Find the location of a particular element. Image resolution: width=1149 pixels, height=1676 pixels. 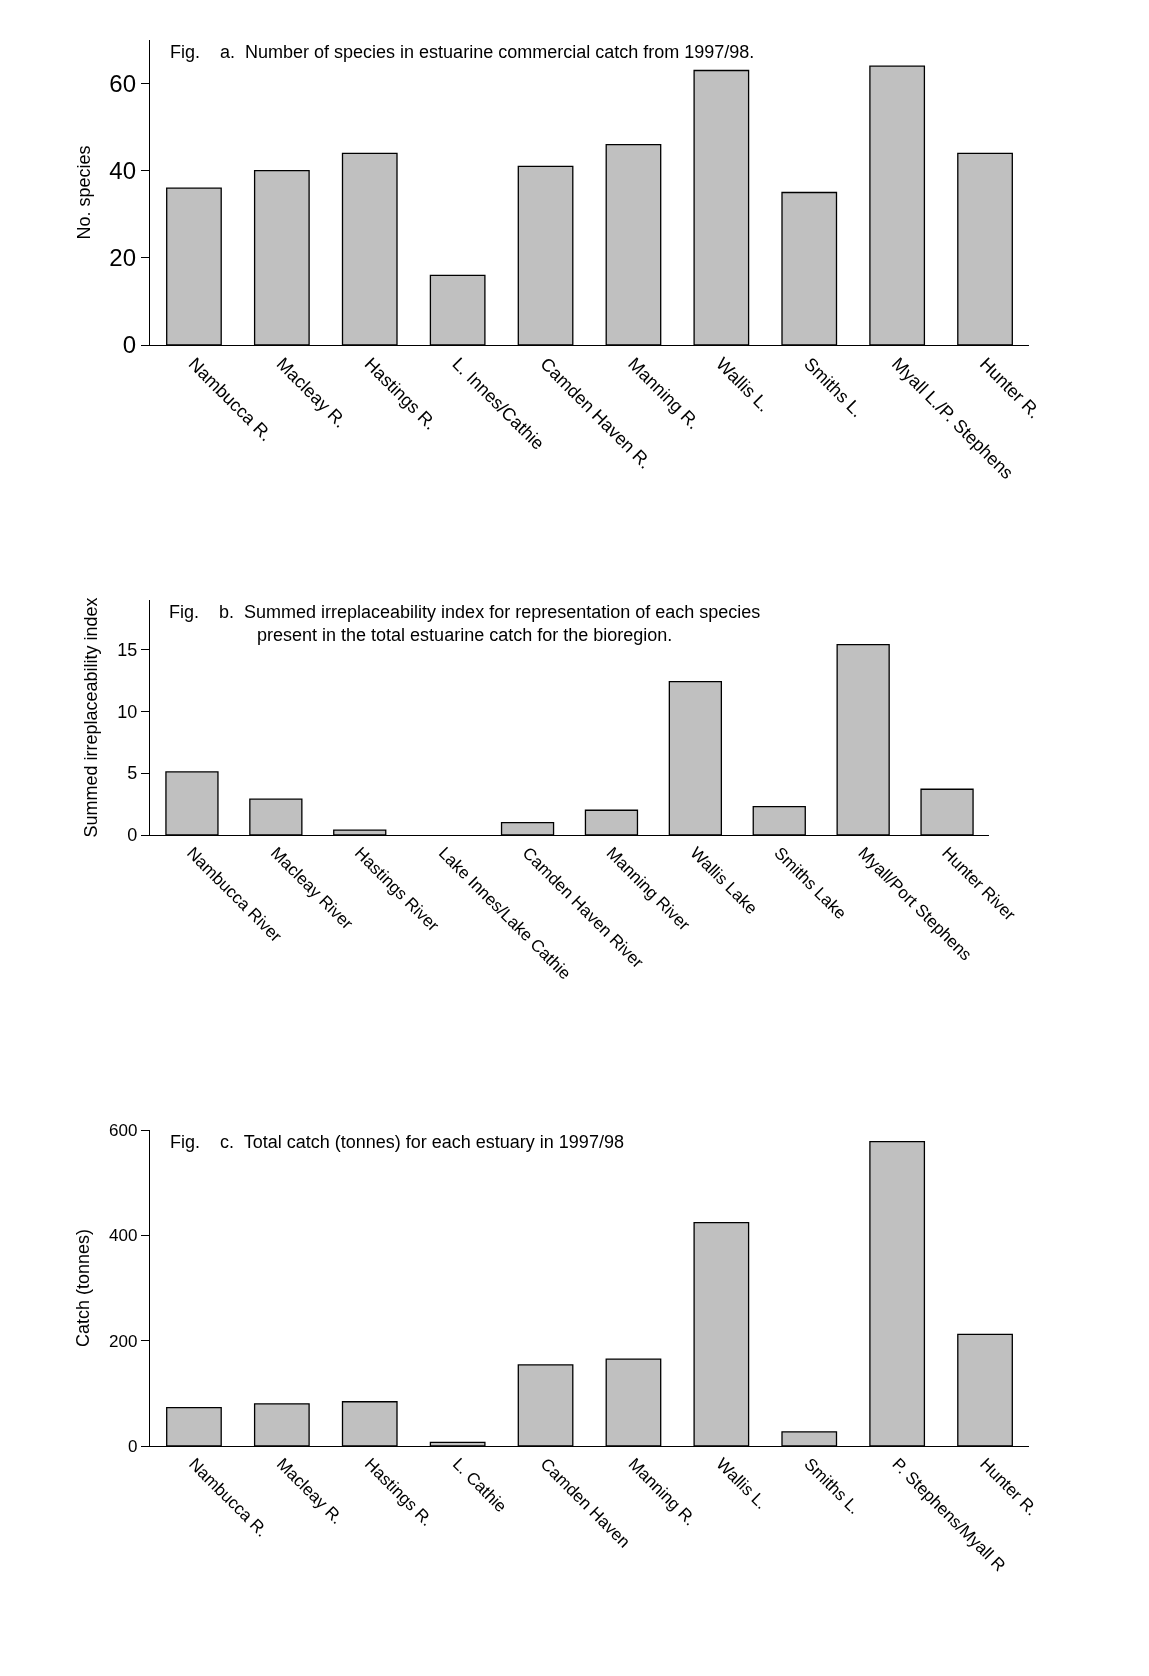

y-tick-label: 10 is located at coordinates (127, 711).